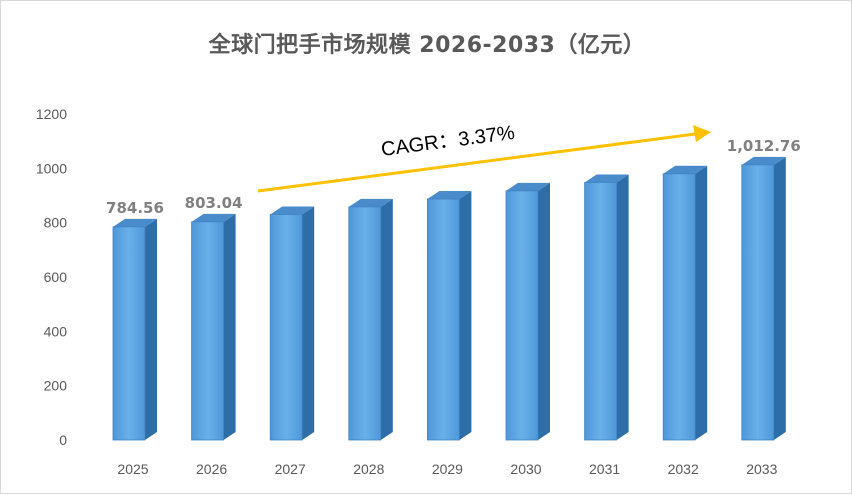  I want to click on x-tick-label: 2030, so click(525, 469).